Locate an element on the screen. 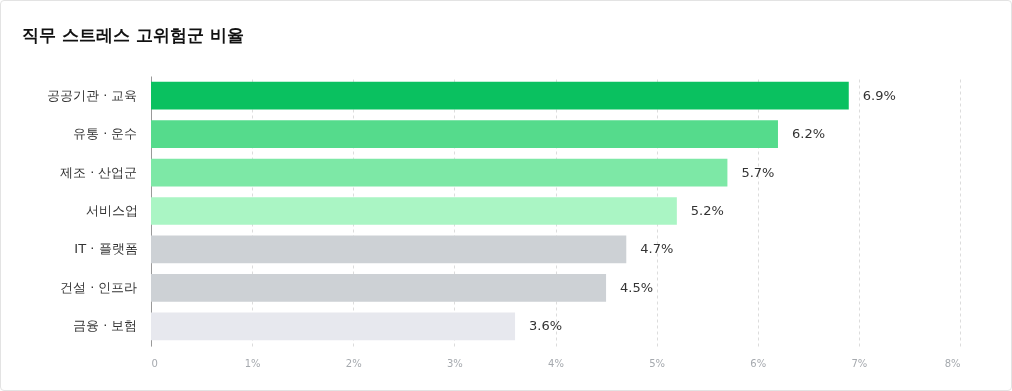 This screenshot has height=391, width=1012. data-label: 5.7% is located at coordinates (758, 172).